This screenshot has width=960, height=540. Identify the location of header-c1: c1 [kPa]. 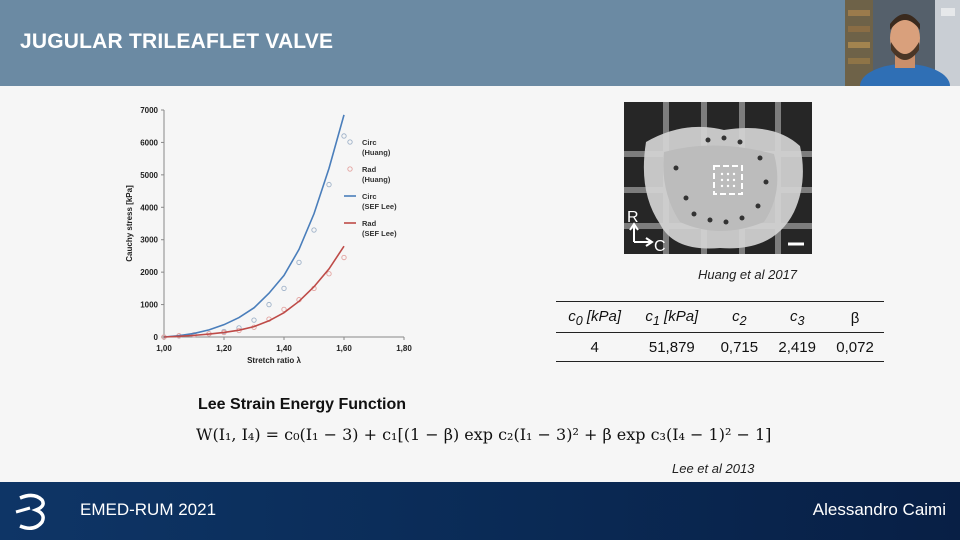
(672, 317).